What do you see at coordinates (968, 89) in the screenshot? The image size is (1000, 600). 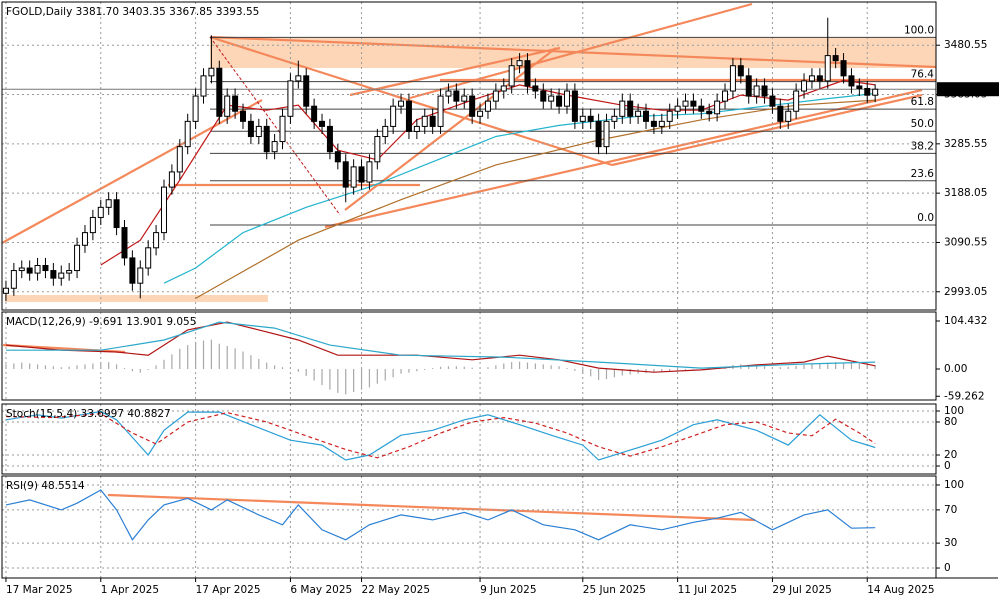 I see `last-price-box` at bounding box center [968, 89].